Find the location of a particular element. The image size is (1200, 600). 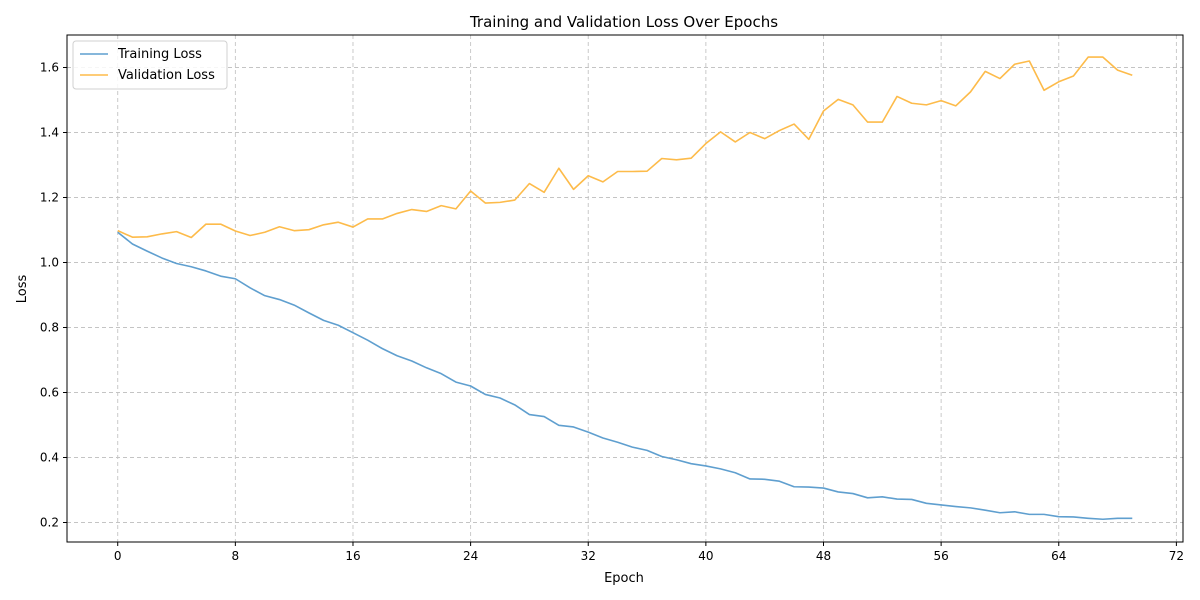

x-tick-label: 72 is located at coordinates (1176, 556).